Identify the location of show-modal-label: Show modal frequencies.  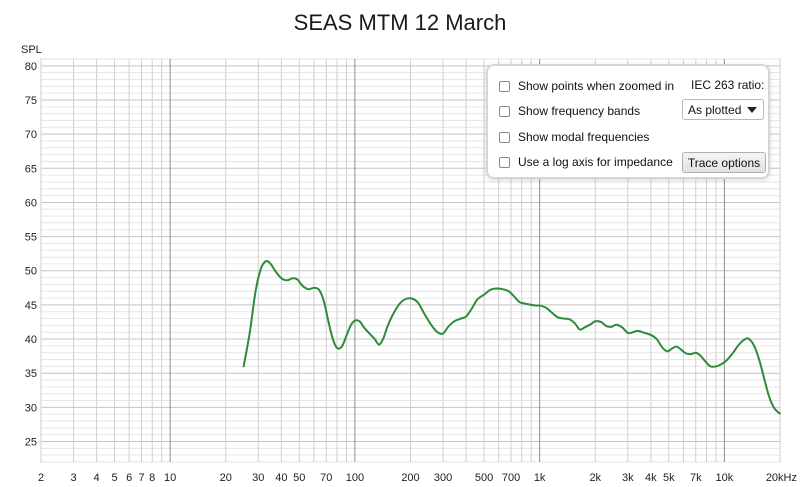
(584, 137).